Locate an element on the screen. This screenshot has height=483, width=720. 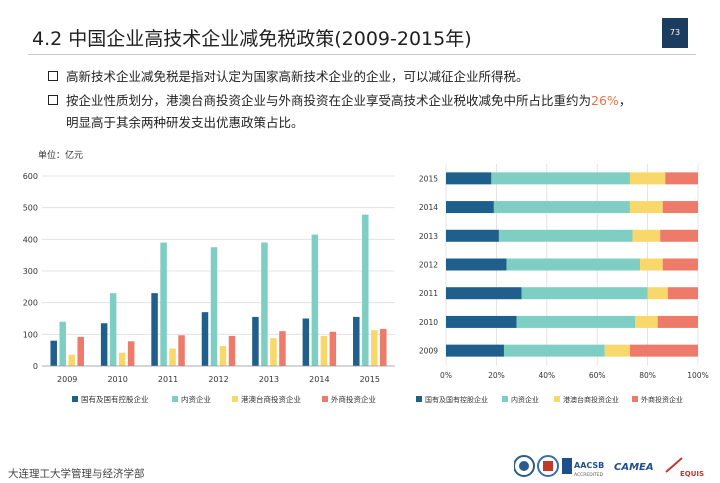
x-tick-label: 2014 is located at coordinates (319, 379).